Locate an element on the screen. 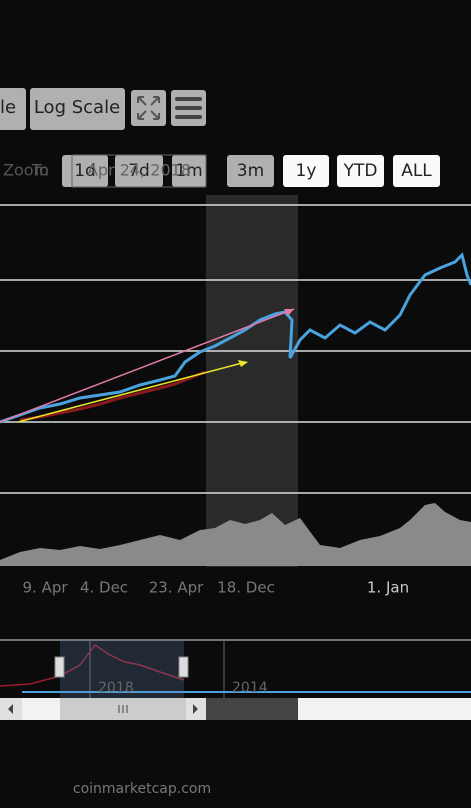  navigator-mask is located at coordinates (122, 669).